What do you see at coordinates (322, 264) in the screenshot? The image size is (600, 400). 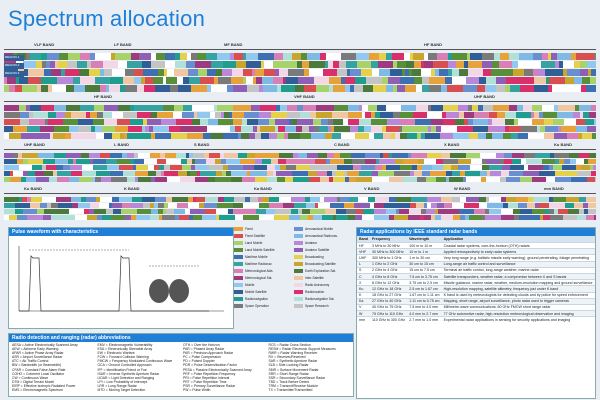 I see `legend-item: Broadcasting Satellite` at bounding box center [322, 264].